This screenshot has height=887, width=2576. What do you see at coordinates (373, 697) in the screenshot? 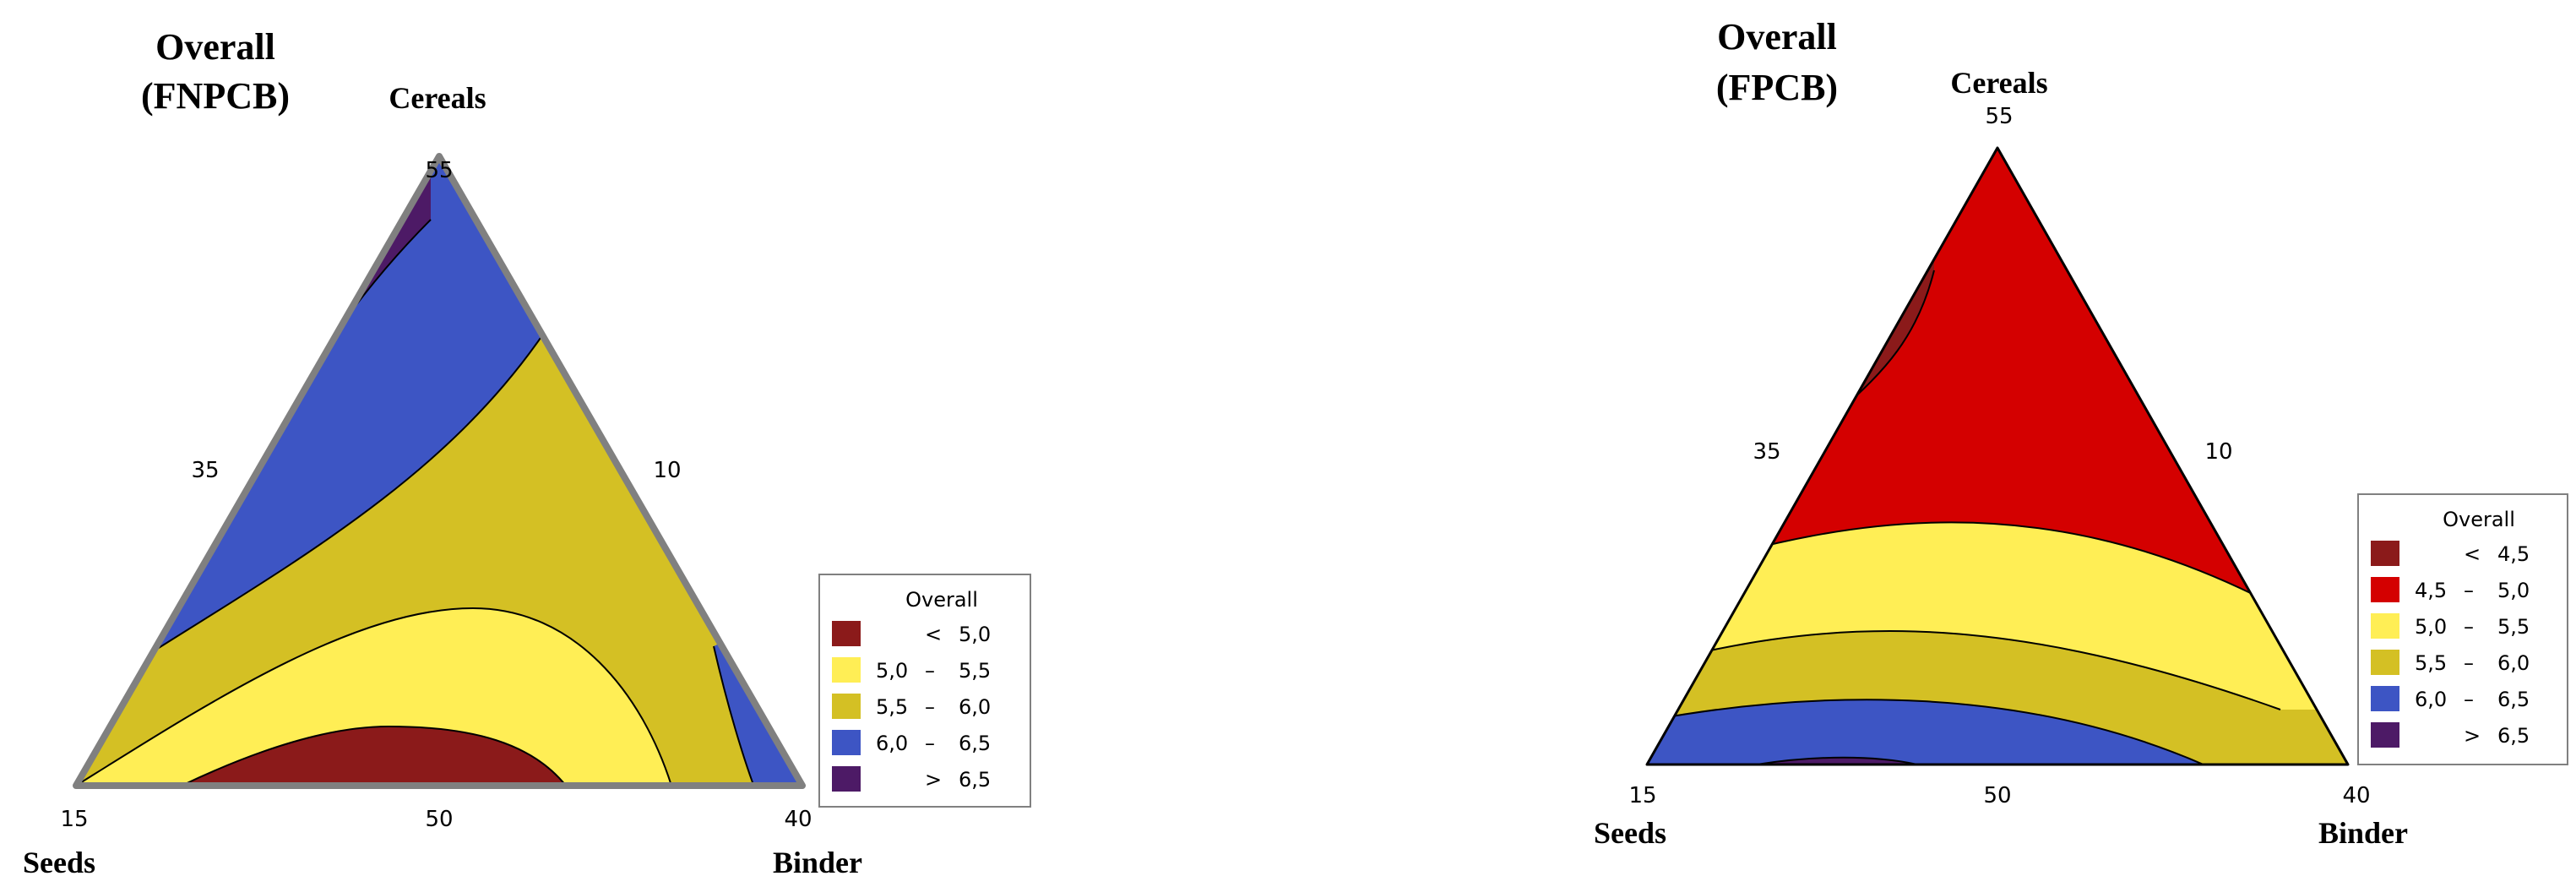
I see `region-yellow-light` at bounding box center [373, 697].